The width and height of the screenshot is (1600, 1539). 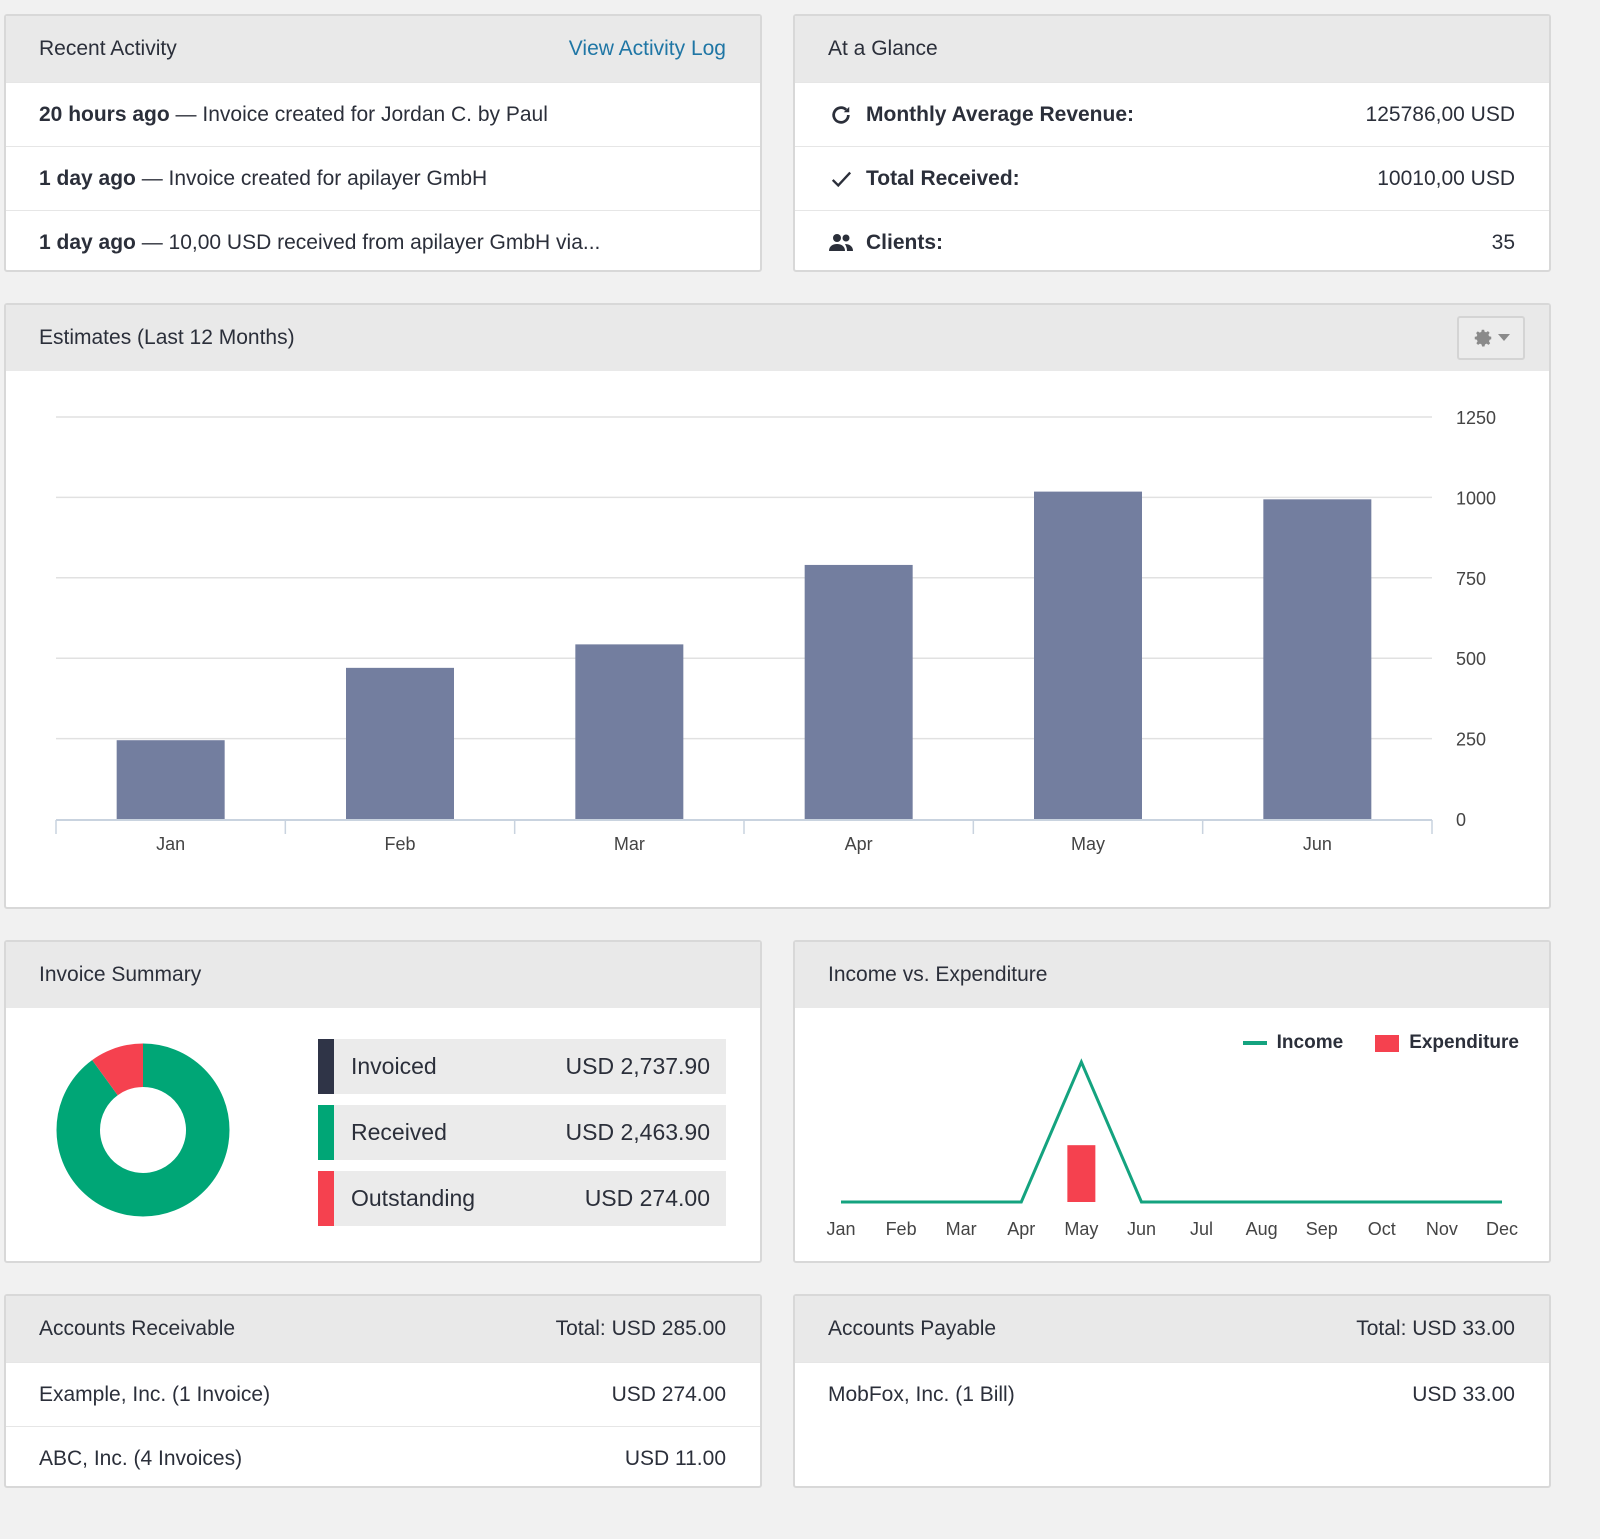 I want to click on received-color-bar, so click(x=326, y=1132).